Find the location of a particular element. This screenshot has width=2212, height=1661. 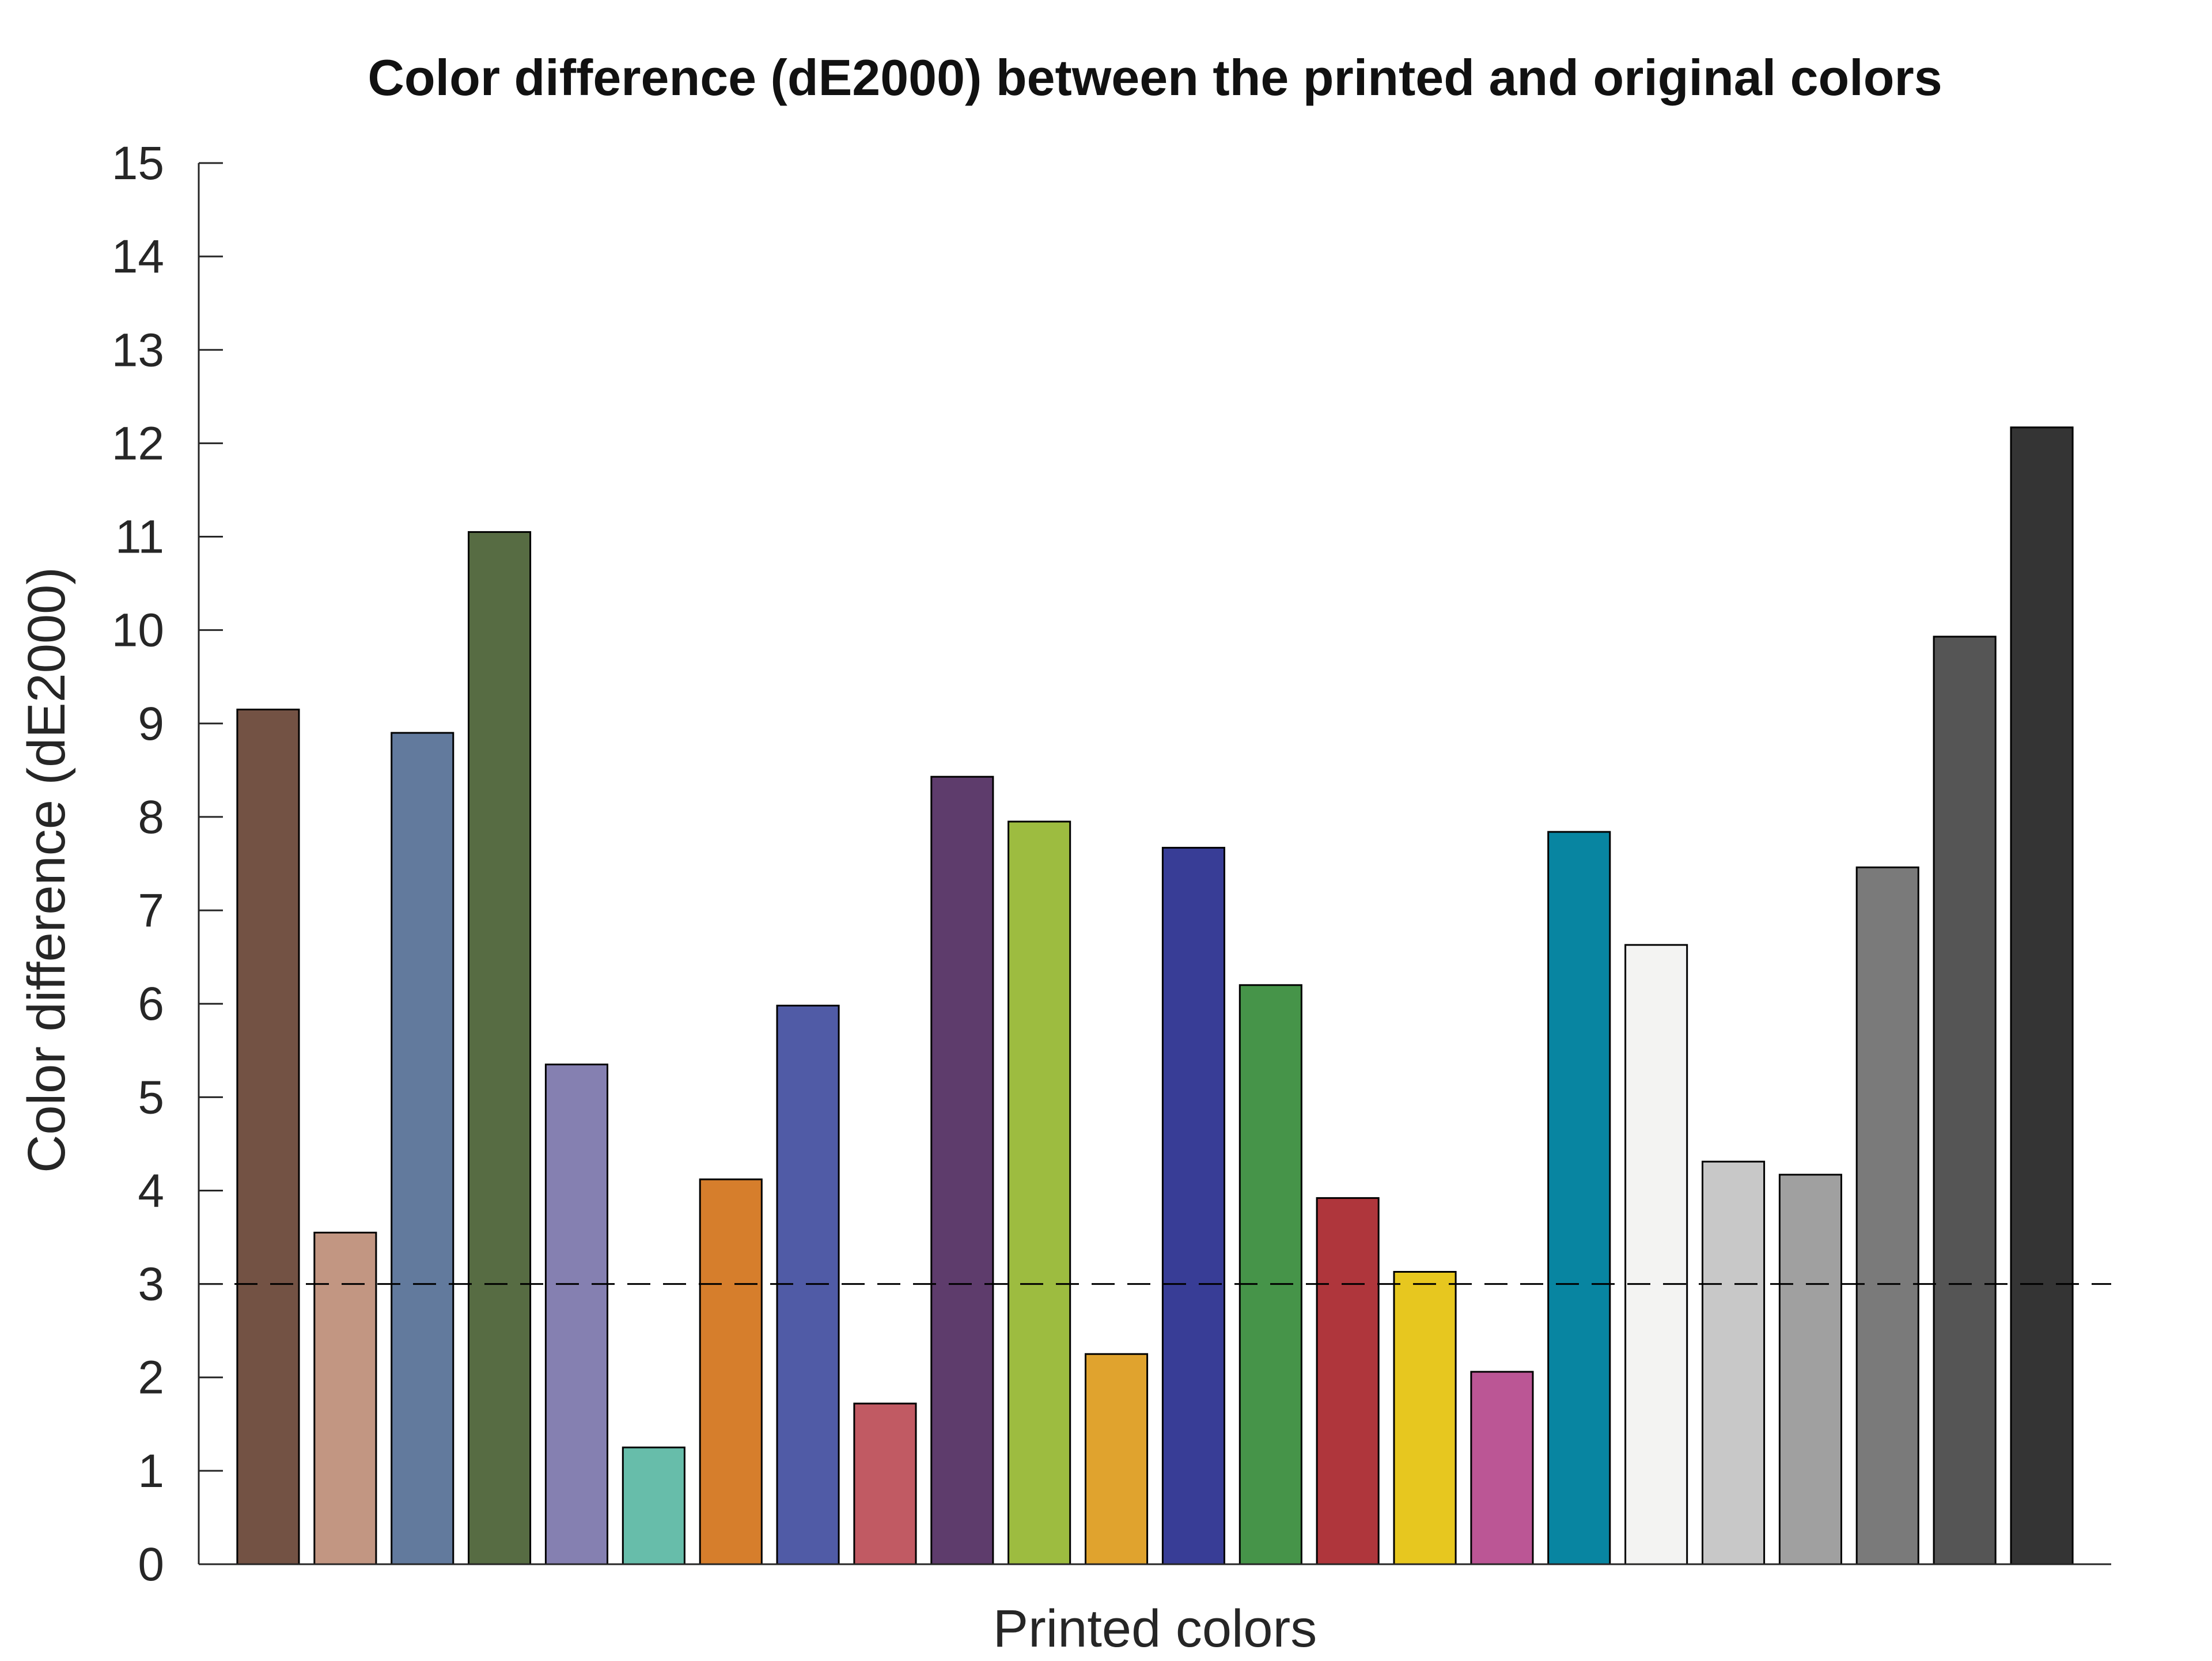

y-axis-label: Color difference (dE2000) is located at coordinates (46, 870).